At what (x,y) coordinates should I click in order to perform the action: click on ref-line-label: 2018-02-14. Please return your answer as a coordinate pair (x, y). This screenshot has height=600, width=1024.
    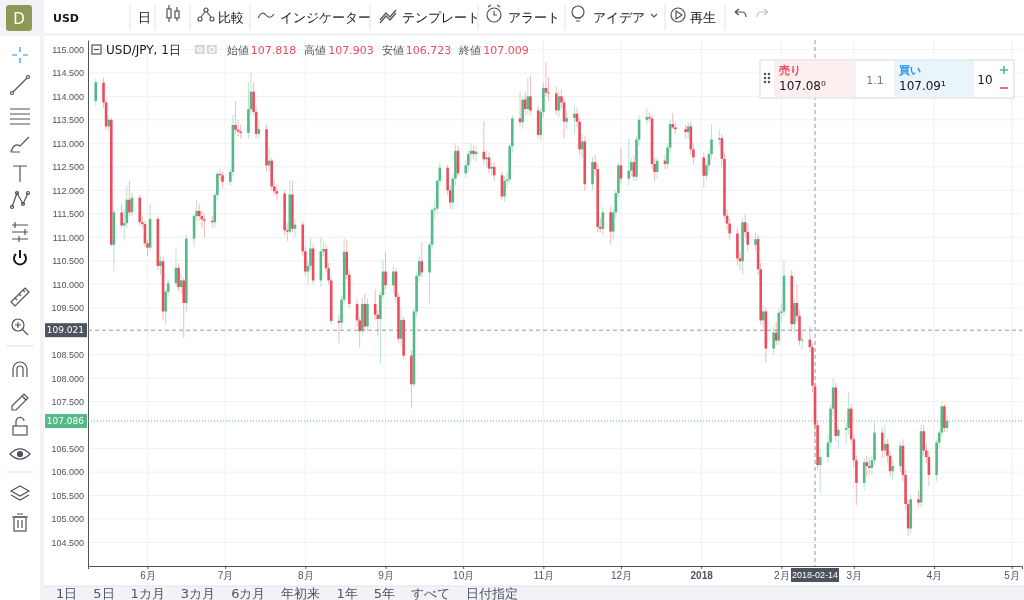
    Looking at the image, I should click on (815, 575).